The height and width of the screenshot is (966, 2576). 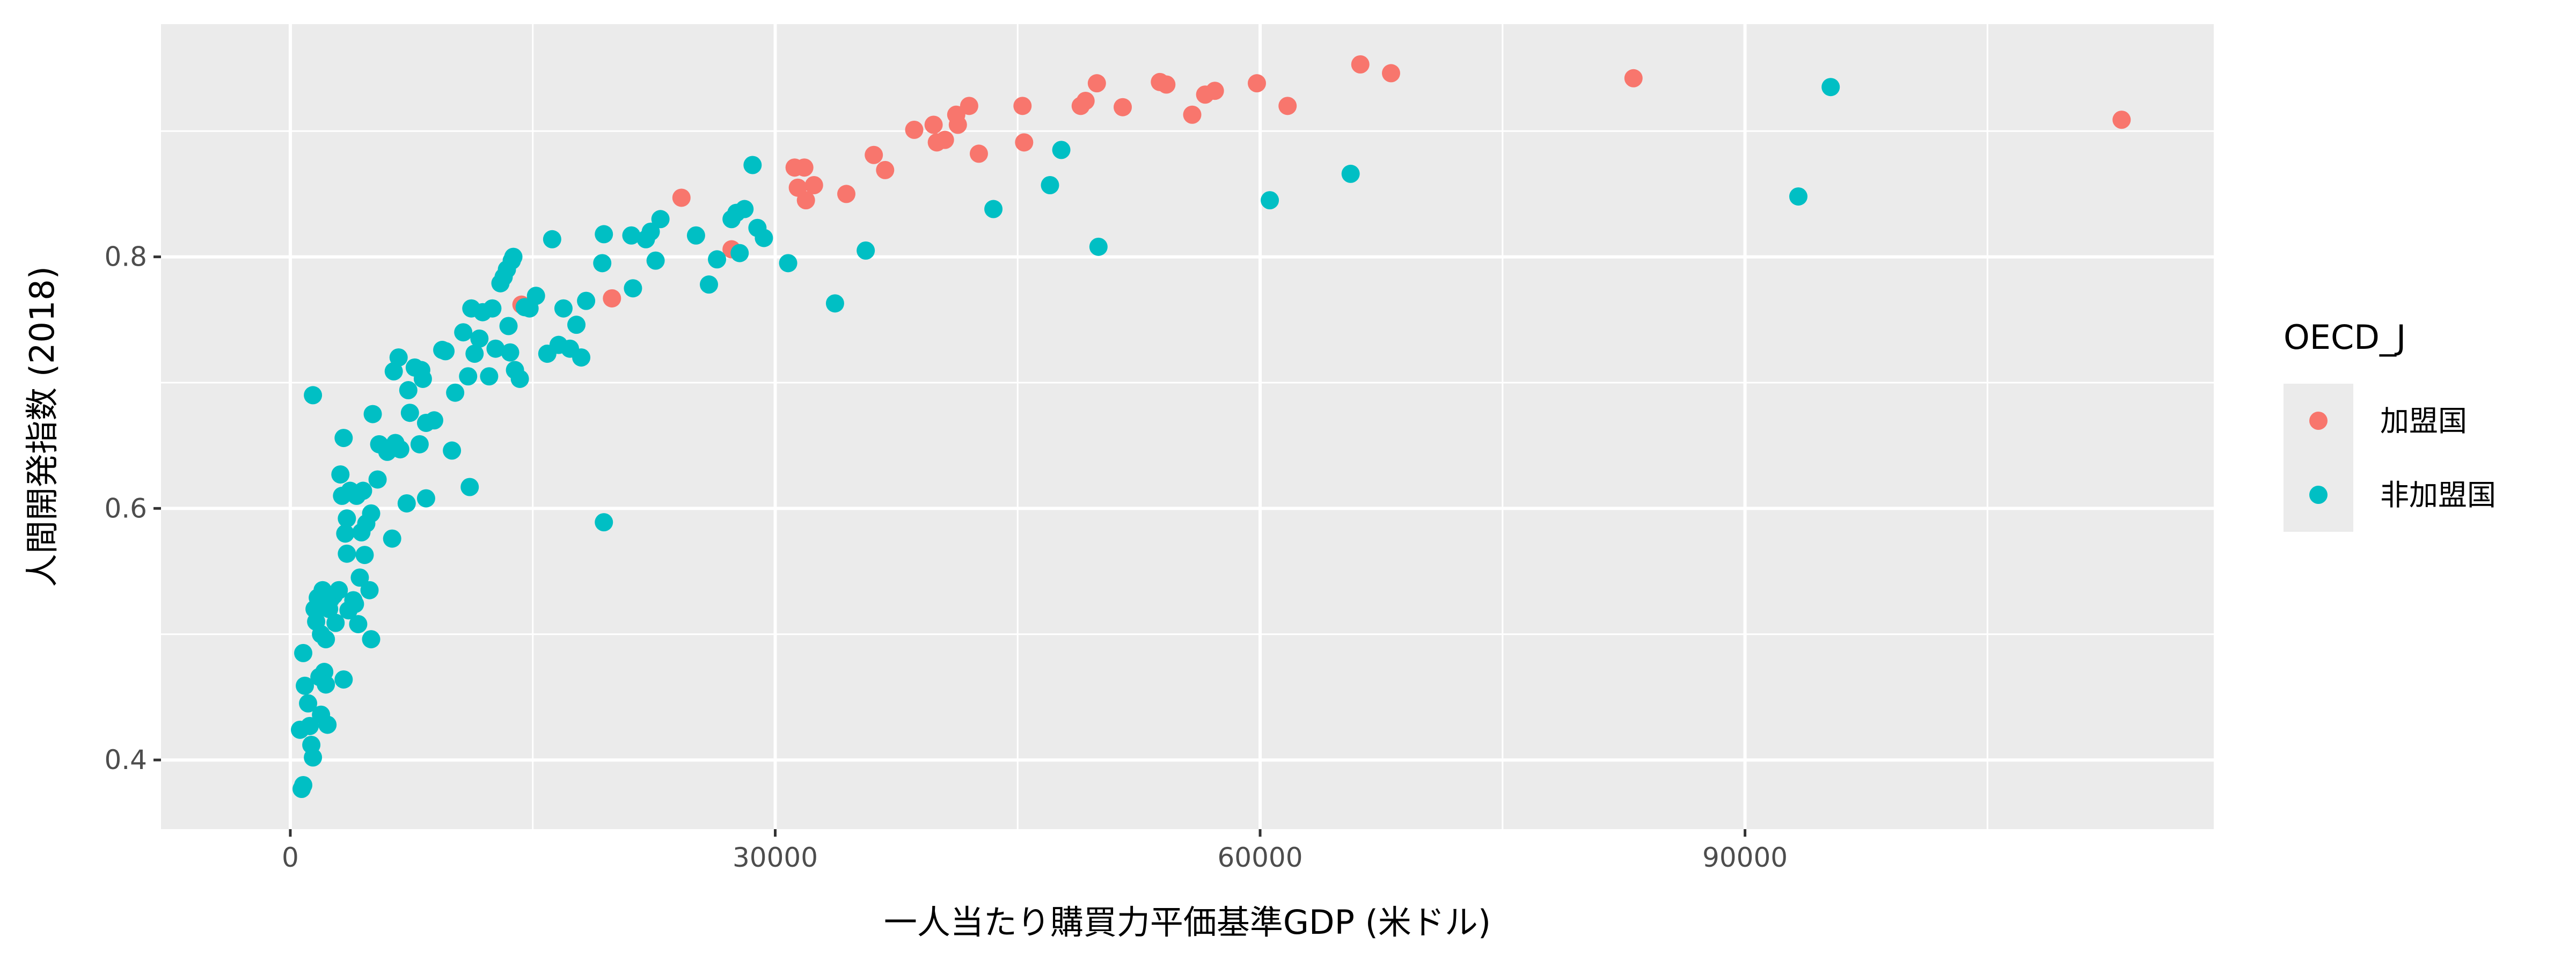 What do you see at coordinates (125, 759) in the screenshot?
I see `y-tick-label: 0.4` at bounding box center [125, 759].